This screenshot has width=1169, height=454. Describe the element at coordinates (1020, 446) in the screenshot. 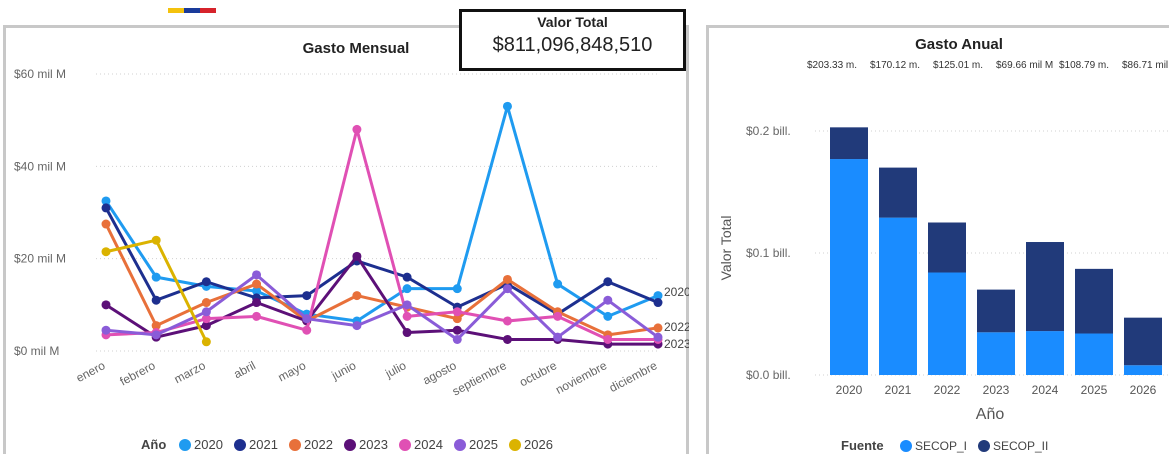

I see `legend-label-SECOP_II: SECOP_II` at that location.